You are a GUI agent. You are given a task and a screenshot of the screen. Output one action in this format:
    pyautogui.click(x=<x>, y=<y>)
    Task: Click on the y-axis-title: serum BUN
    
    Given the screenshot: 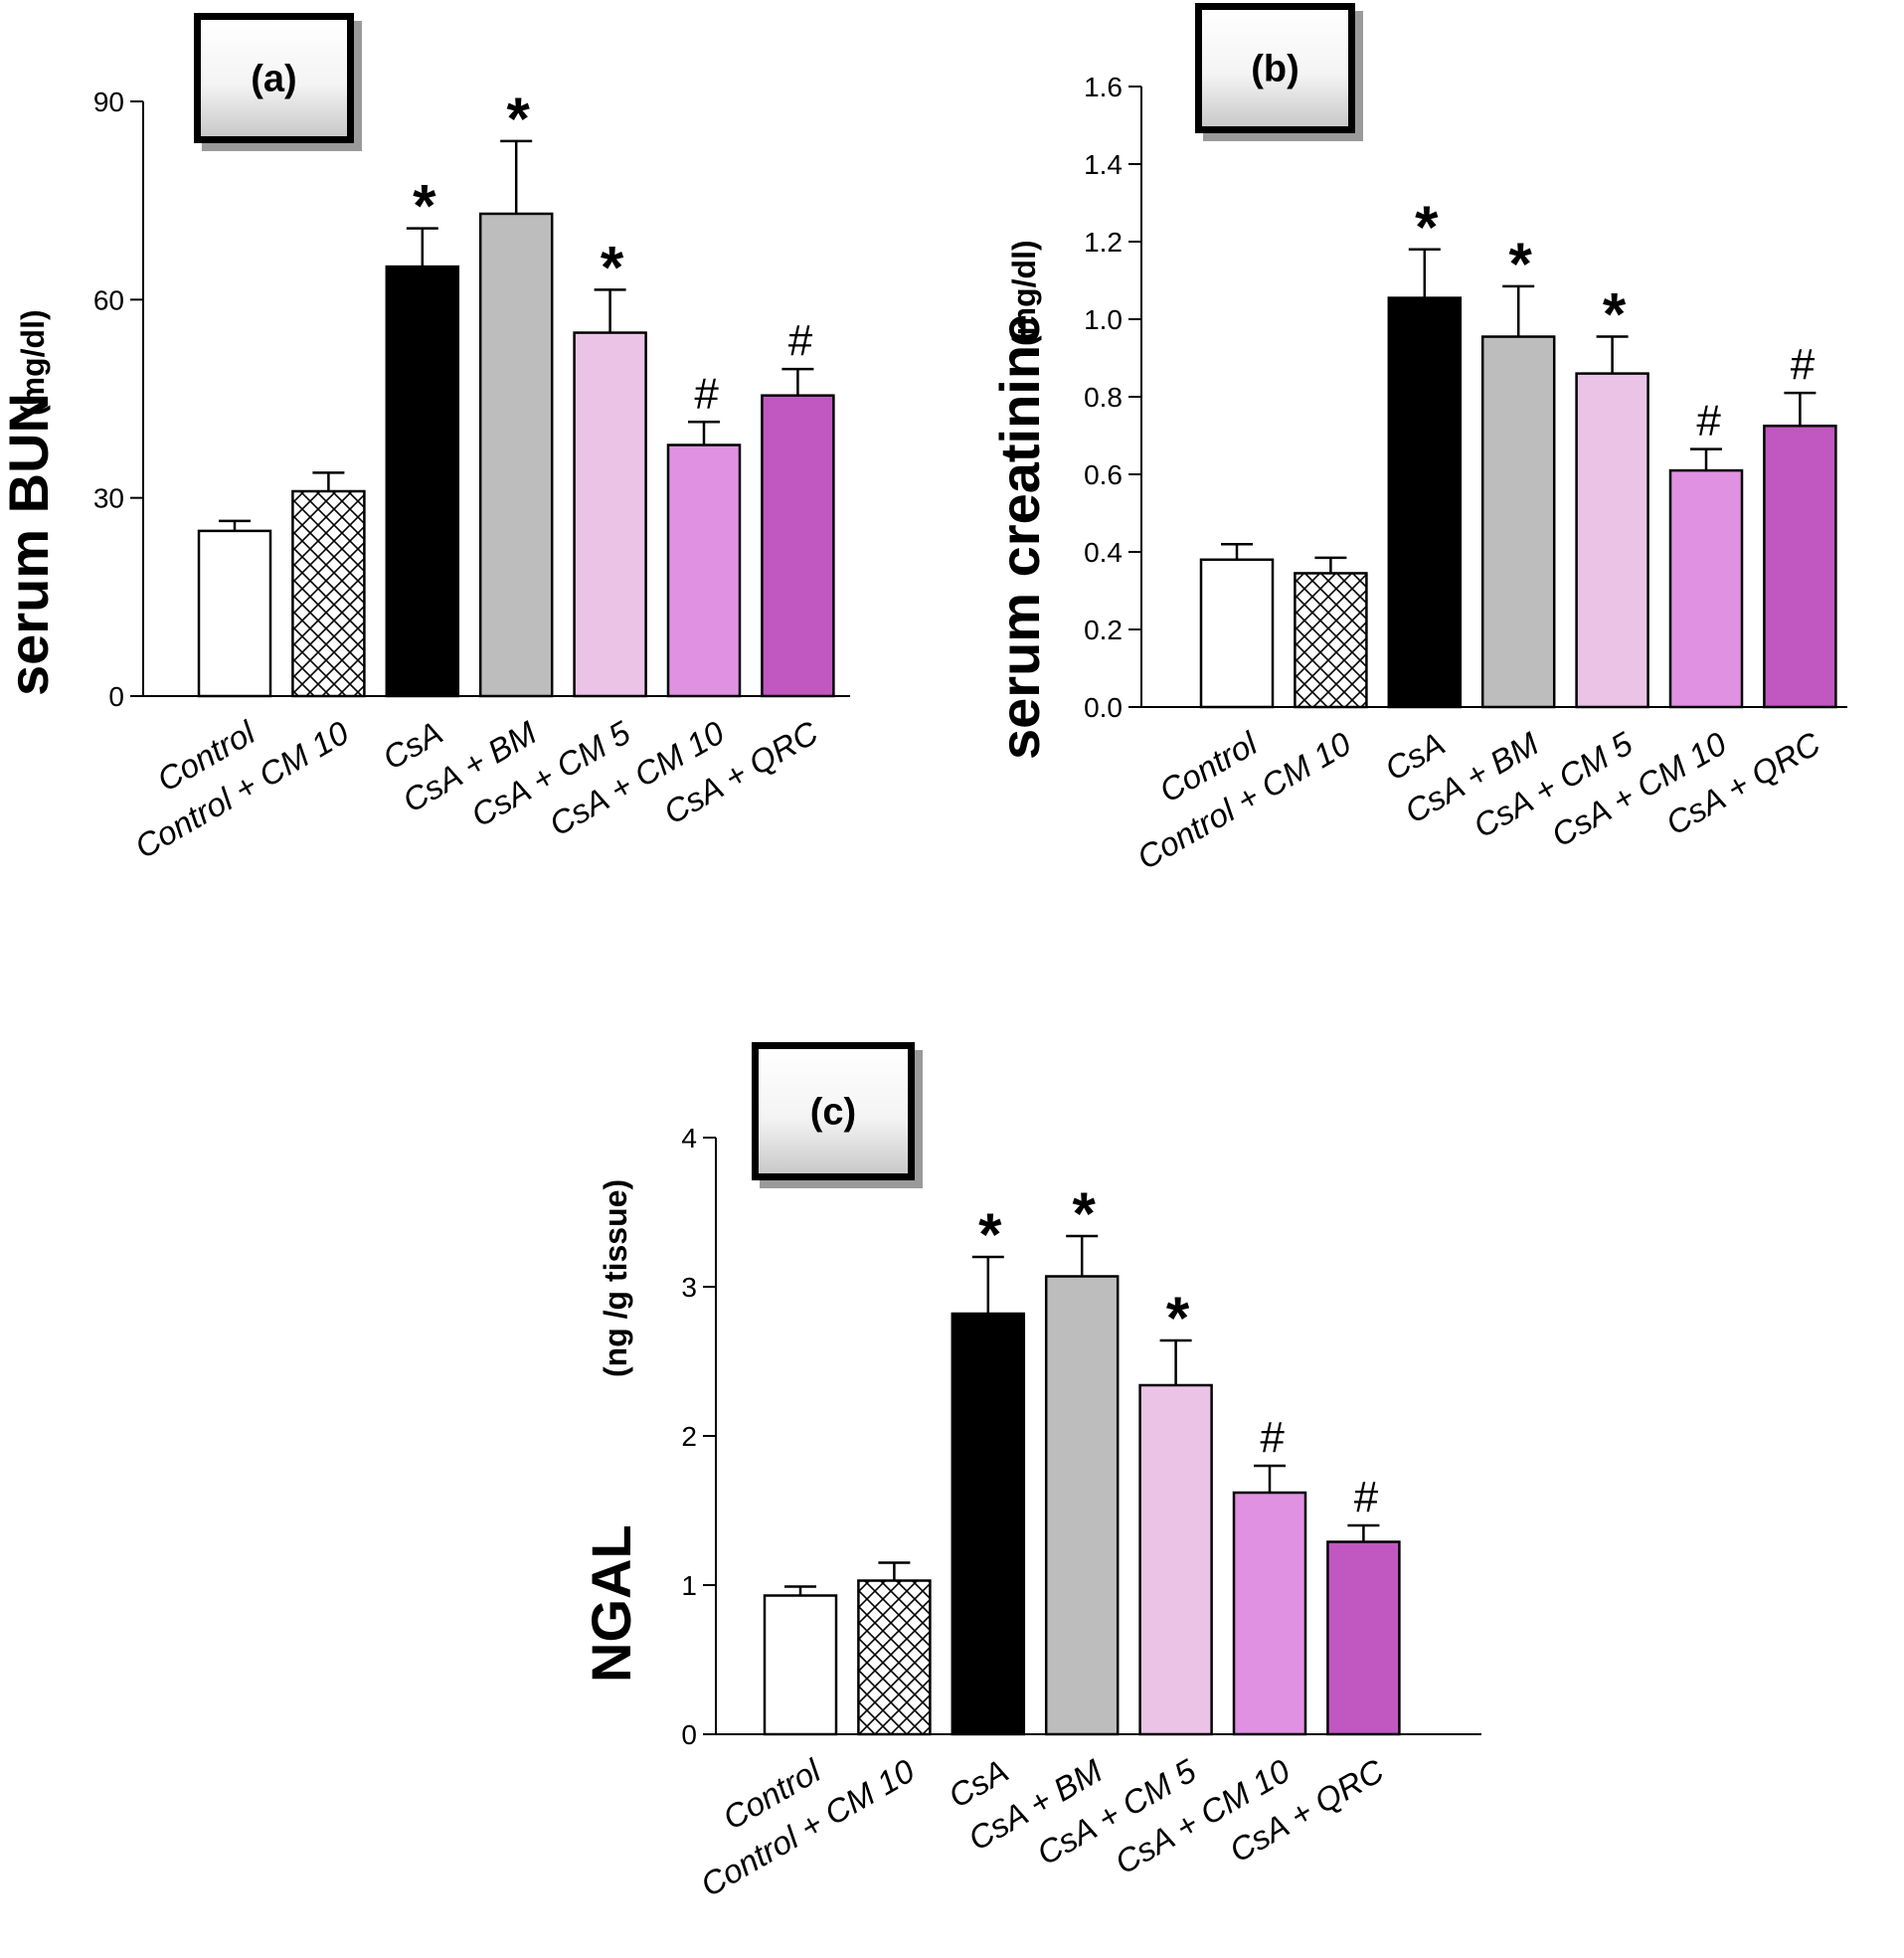 What is the action you would take?
    pyautogui.click(x=30, y=544)
    